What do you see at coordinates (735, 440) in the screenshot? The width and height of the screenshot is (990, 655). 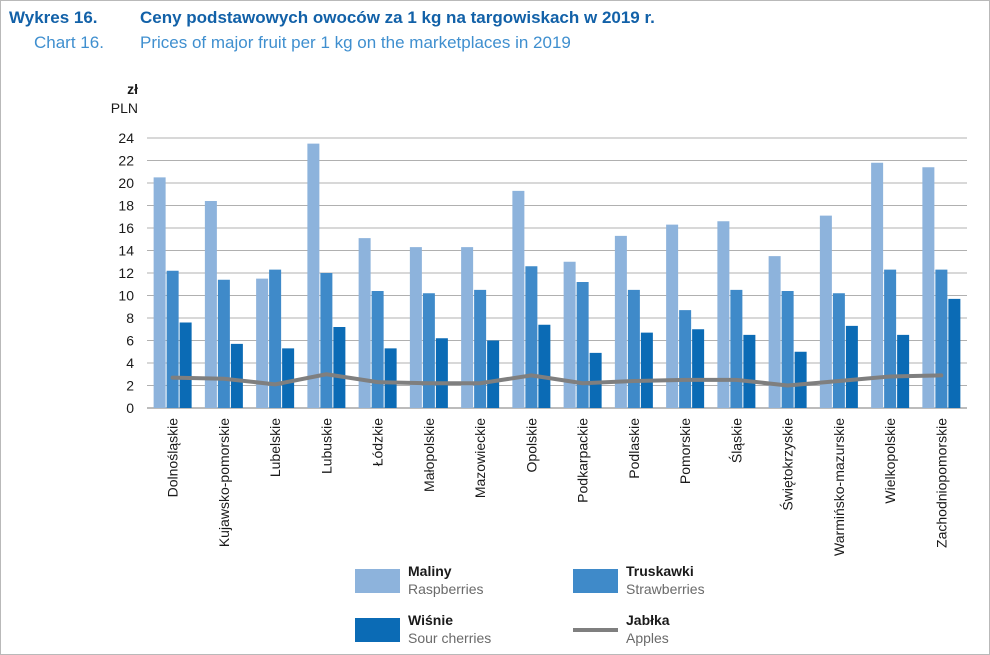 I see `x-category-label: Śląskie` at bounding box center [735, 440].